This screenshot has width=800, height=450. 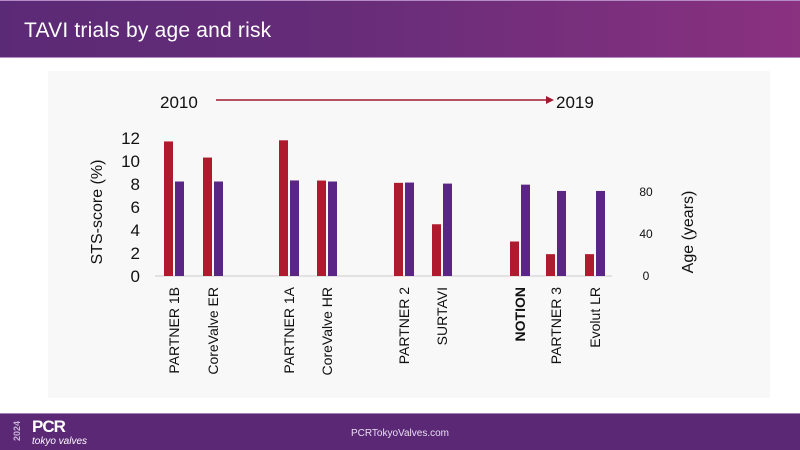 I want to click on logo-pcr: PCR, so click(x=49, y=426).